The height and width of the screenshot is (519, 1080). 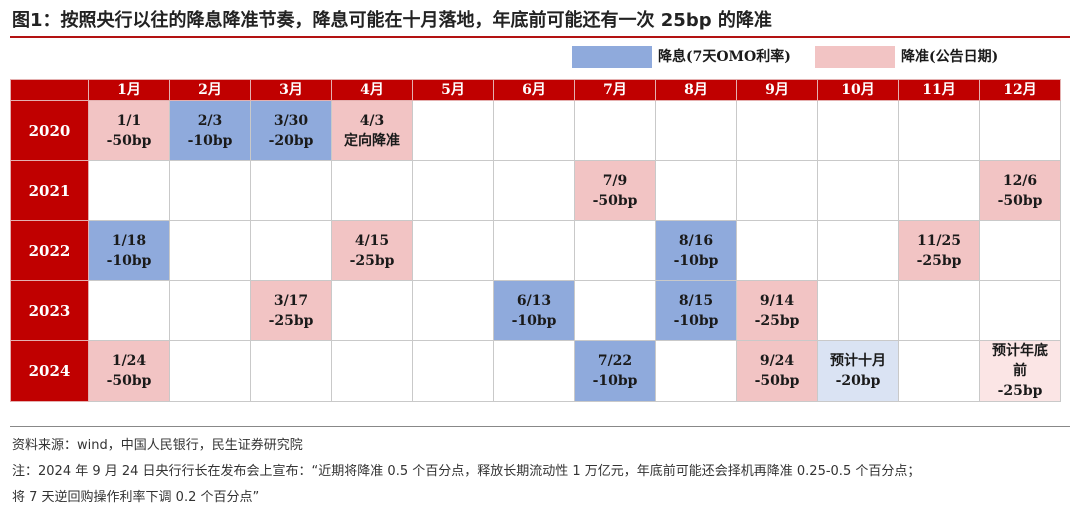 What do you see at coordinates (129, 130) in the screenshot?
I see `event-cell: 1/1 -50bp` at bounding box center [129, 130].